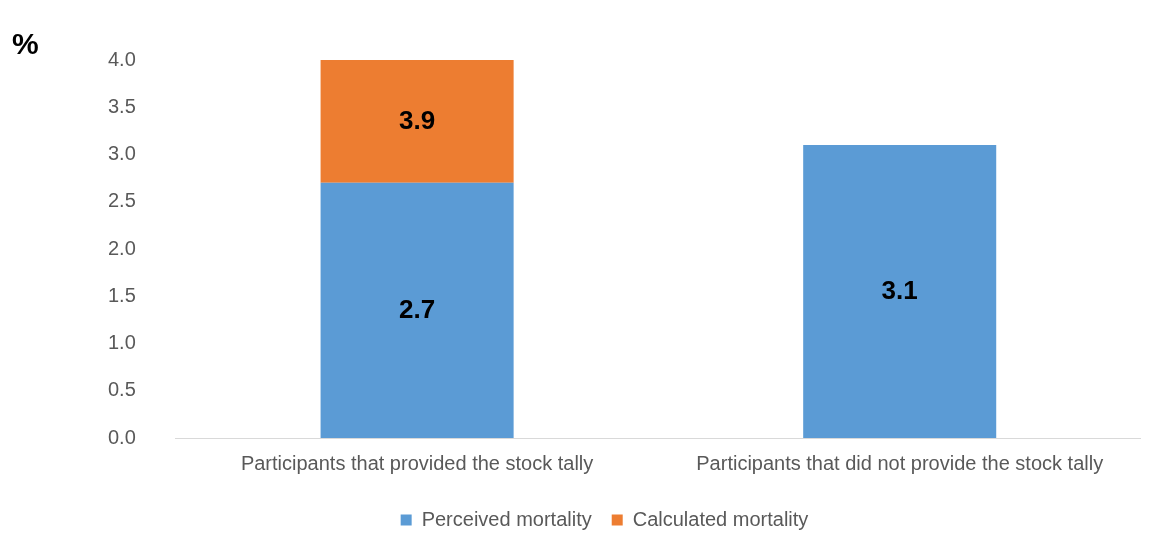  Describe the element at coordinates (417, 462) in the screenshot. I see `x-tick-label: Participants that provided the stock tally` at that location.